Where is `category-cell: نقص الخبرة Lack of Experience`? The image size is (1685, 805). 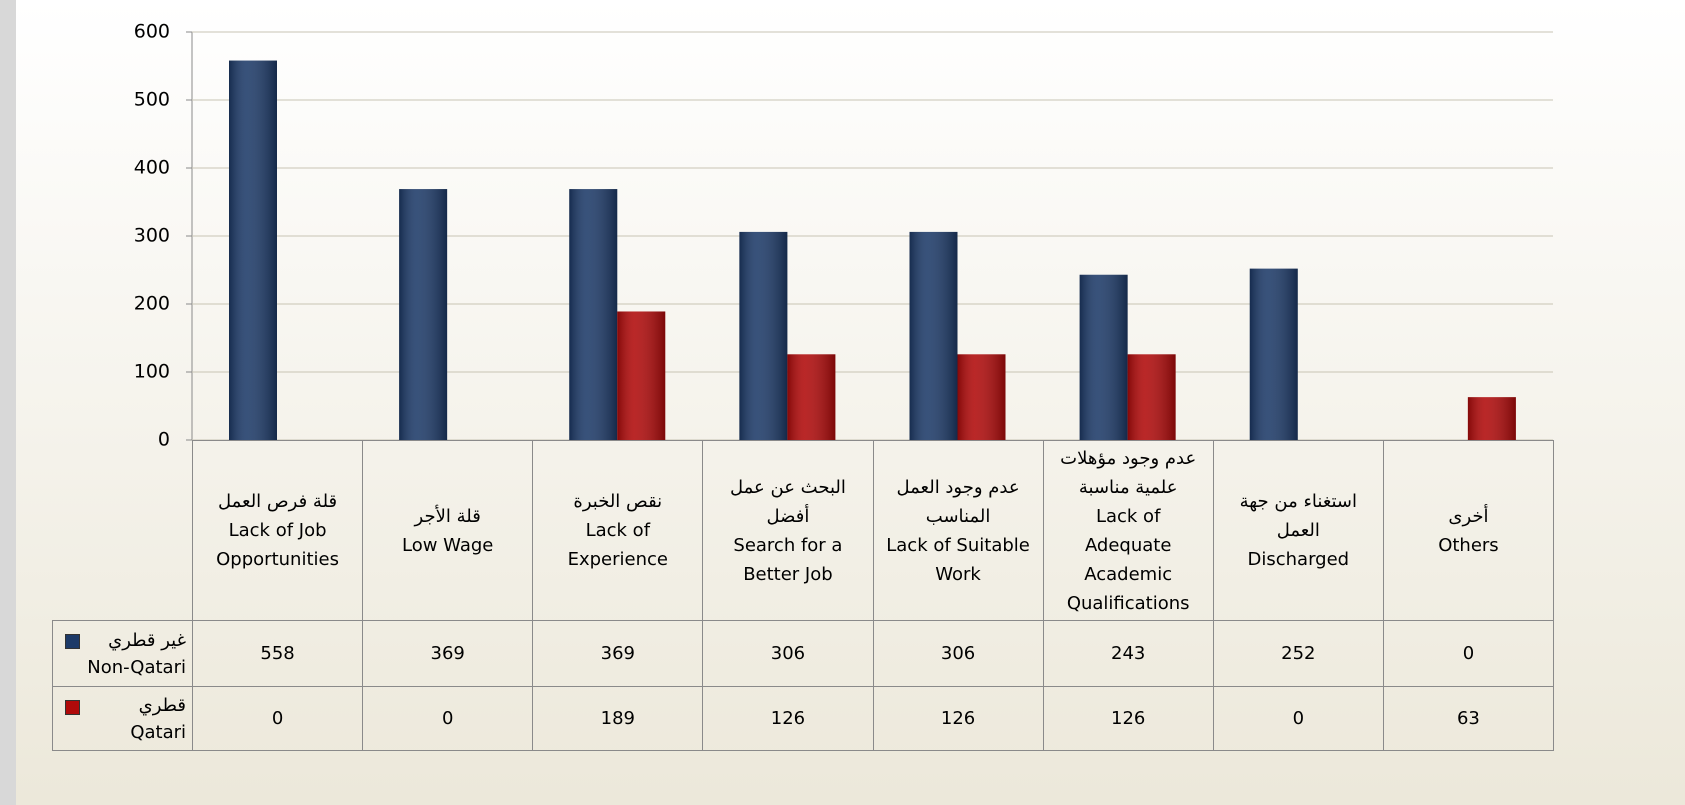
category-cell: نقص الخبرة Lack of Experience is located at coordinates (618, 530).